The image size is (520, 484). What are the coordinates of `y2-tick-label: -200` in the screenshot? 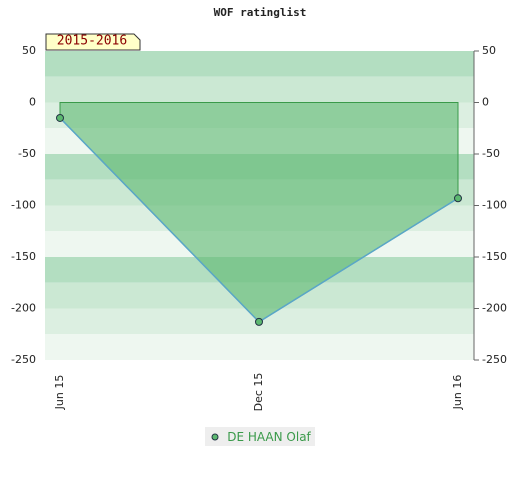 It's located at (494, 308).